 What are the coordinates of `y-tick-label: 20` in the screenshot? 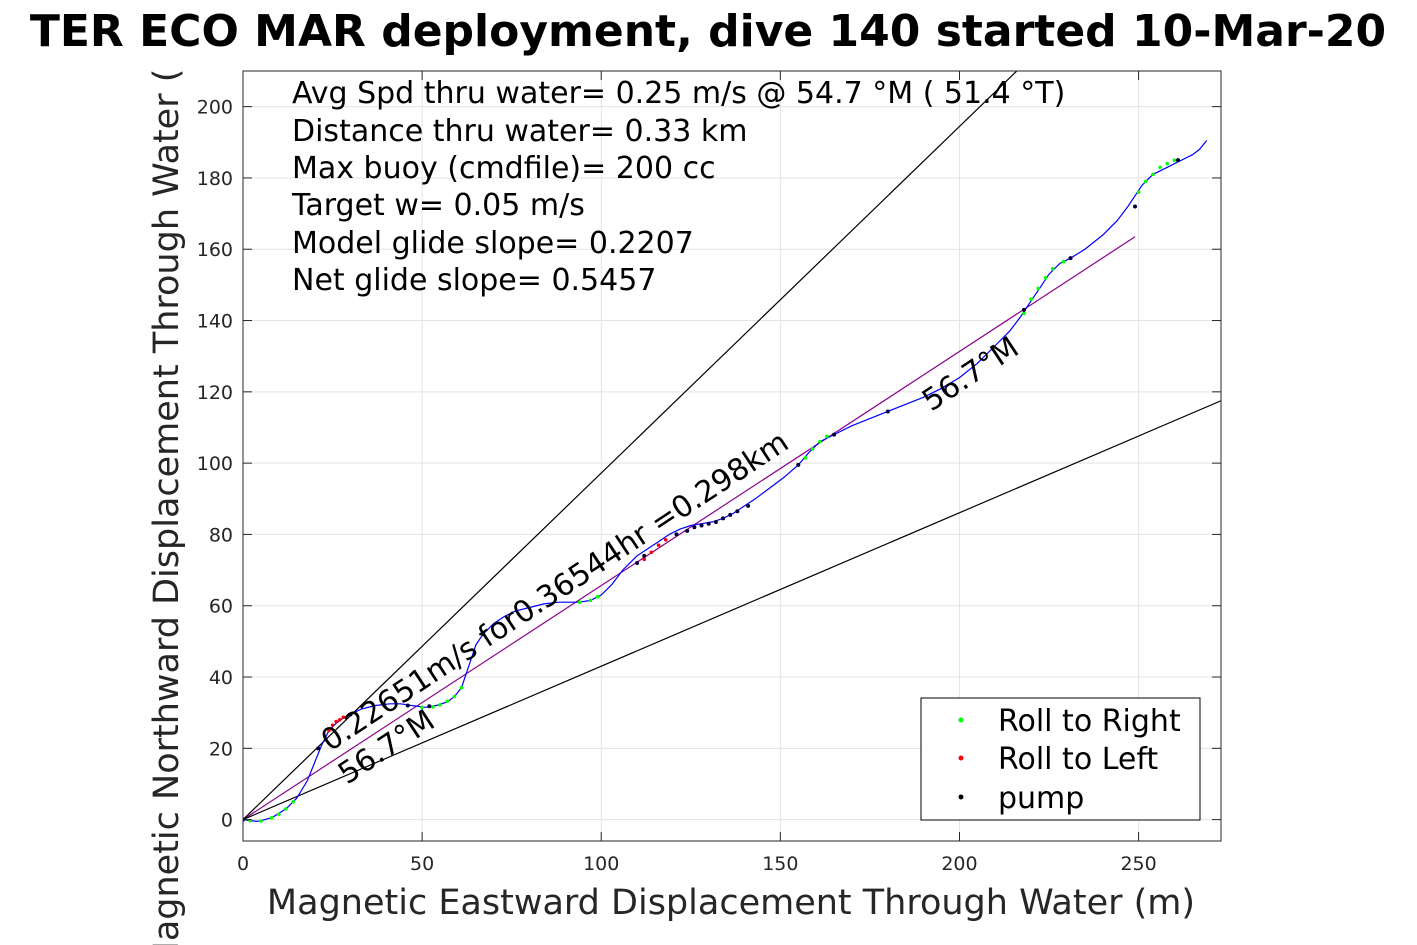 It's located at (221, 749).